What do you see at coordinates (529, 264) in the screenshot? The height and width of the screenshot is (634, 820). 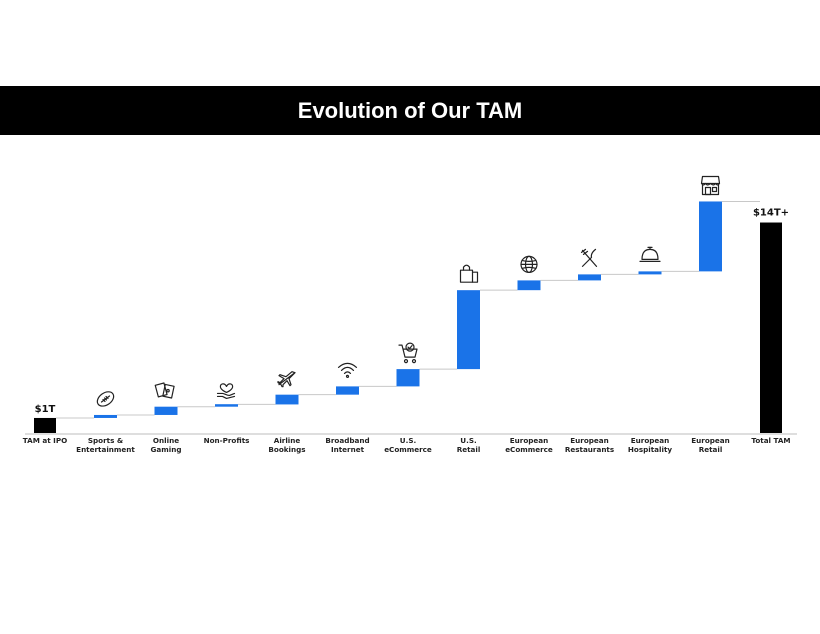 I see `globe-icon` at bounding box center [529, 264].